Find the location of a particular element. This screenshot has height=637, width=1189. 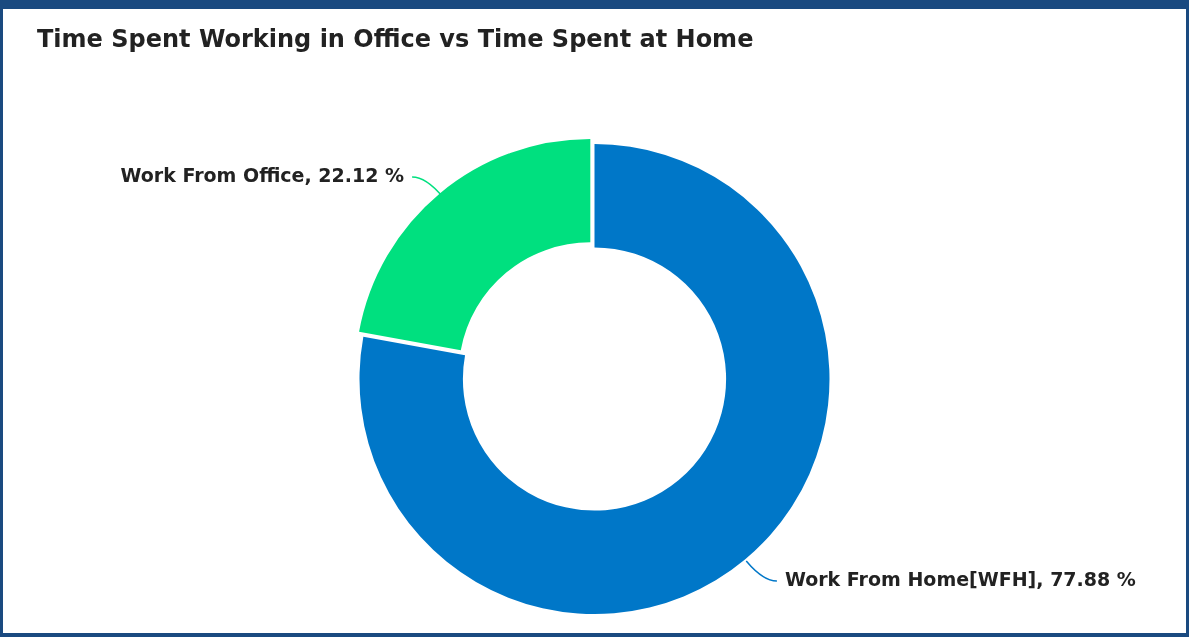

slice-label: Work From Office, 22.12 % is located at coordinates (262, 174).